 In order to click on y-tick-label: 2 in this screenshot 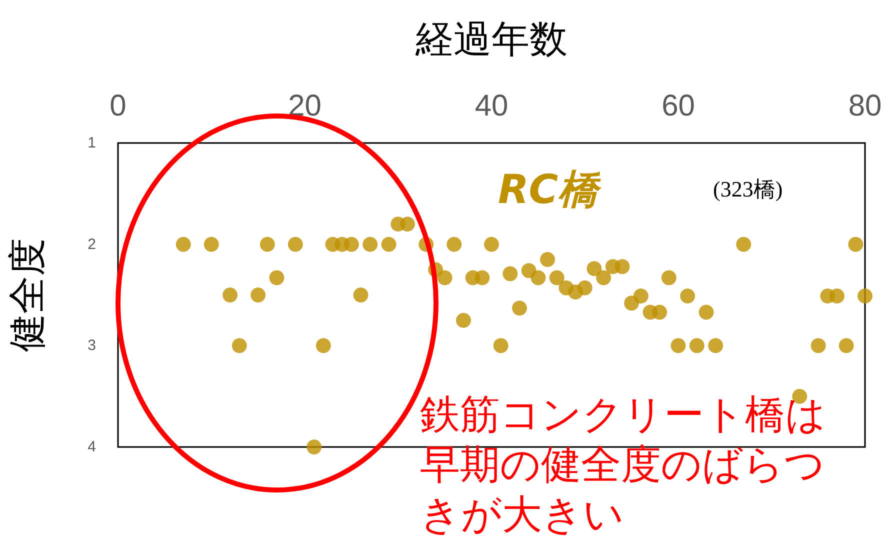, I will do `click(92, 244)`.